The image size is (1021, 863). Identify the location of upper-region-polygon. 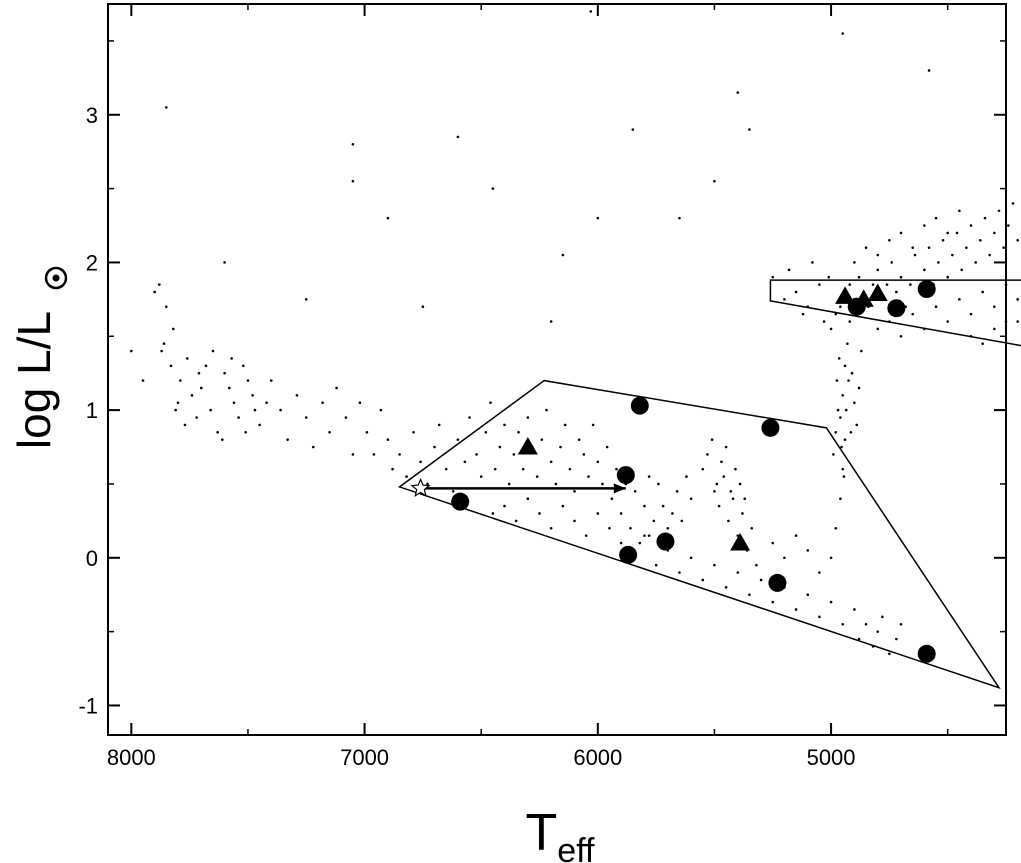
(895, 313).